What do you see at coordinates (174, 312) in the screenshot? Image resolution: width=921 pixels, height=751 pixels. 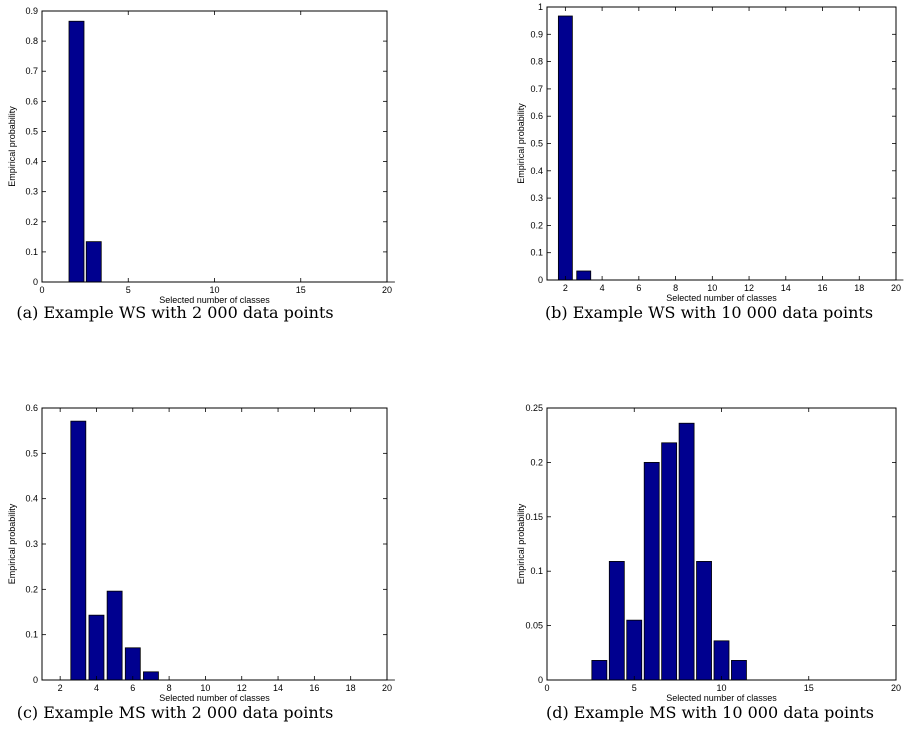 I see `panel-caption: (a) Example WS with 2 000 data points` at bounding box center [174, 312].